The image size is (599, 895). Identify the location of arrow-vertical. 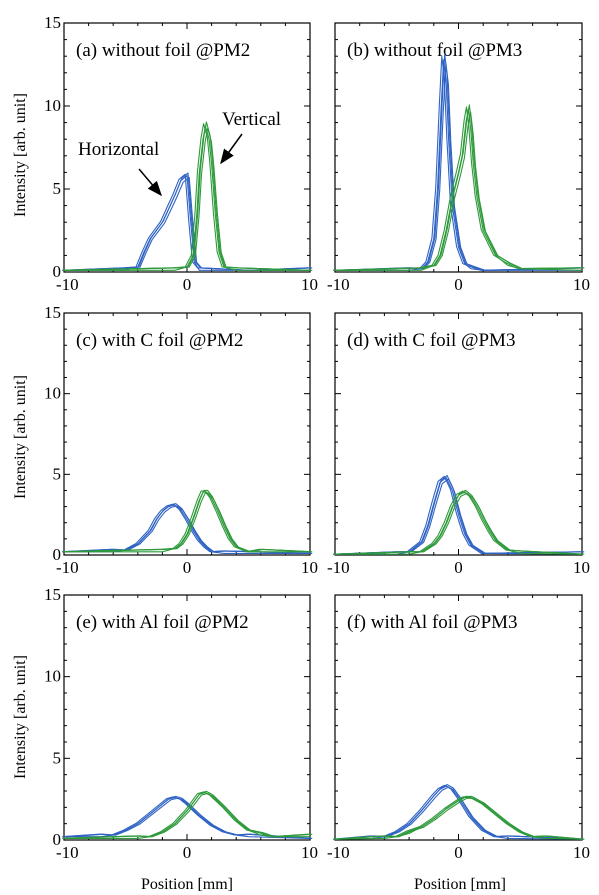
(231, 149).